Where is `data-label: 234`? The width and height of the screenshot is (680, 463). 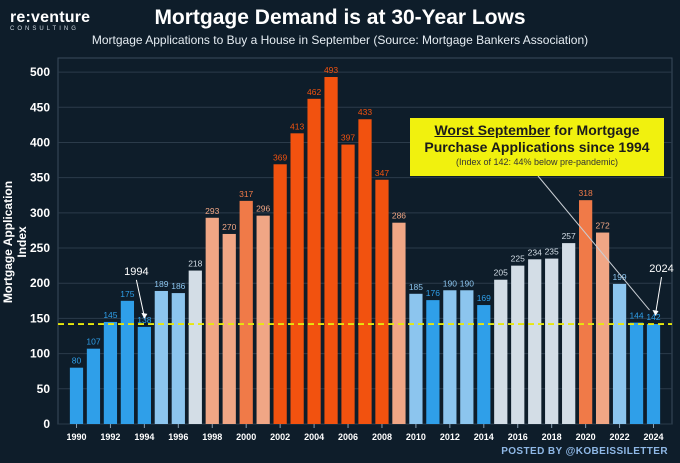
data-label: 234 is located at coordinates (535, 252).